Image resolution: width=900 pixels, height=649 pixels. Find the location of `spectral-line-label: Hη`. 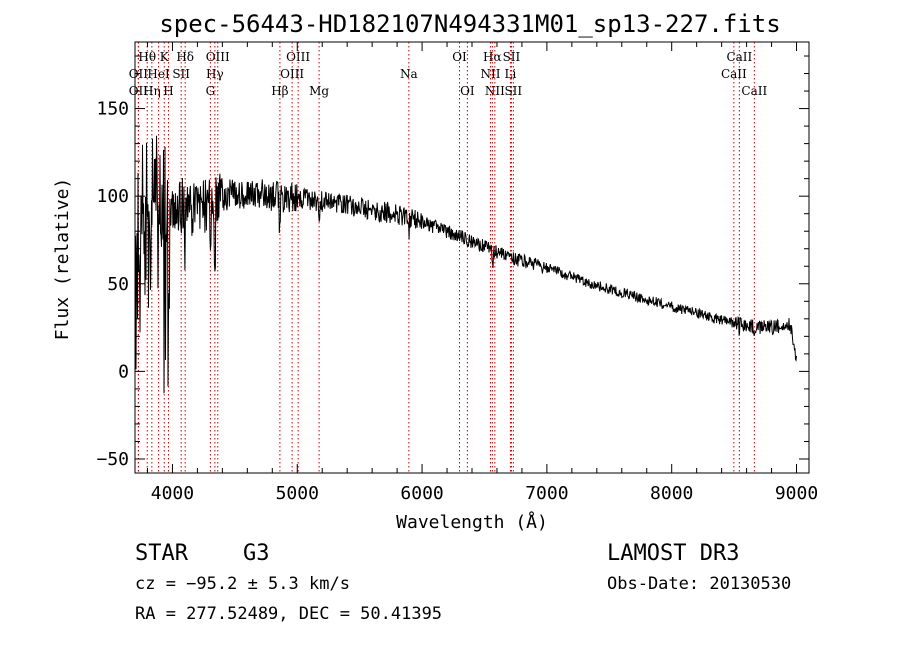

spectral-line-label: Hη is located at coordinates (152, 91).